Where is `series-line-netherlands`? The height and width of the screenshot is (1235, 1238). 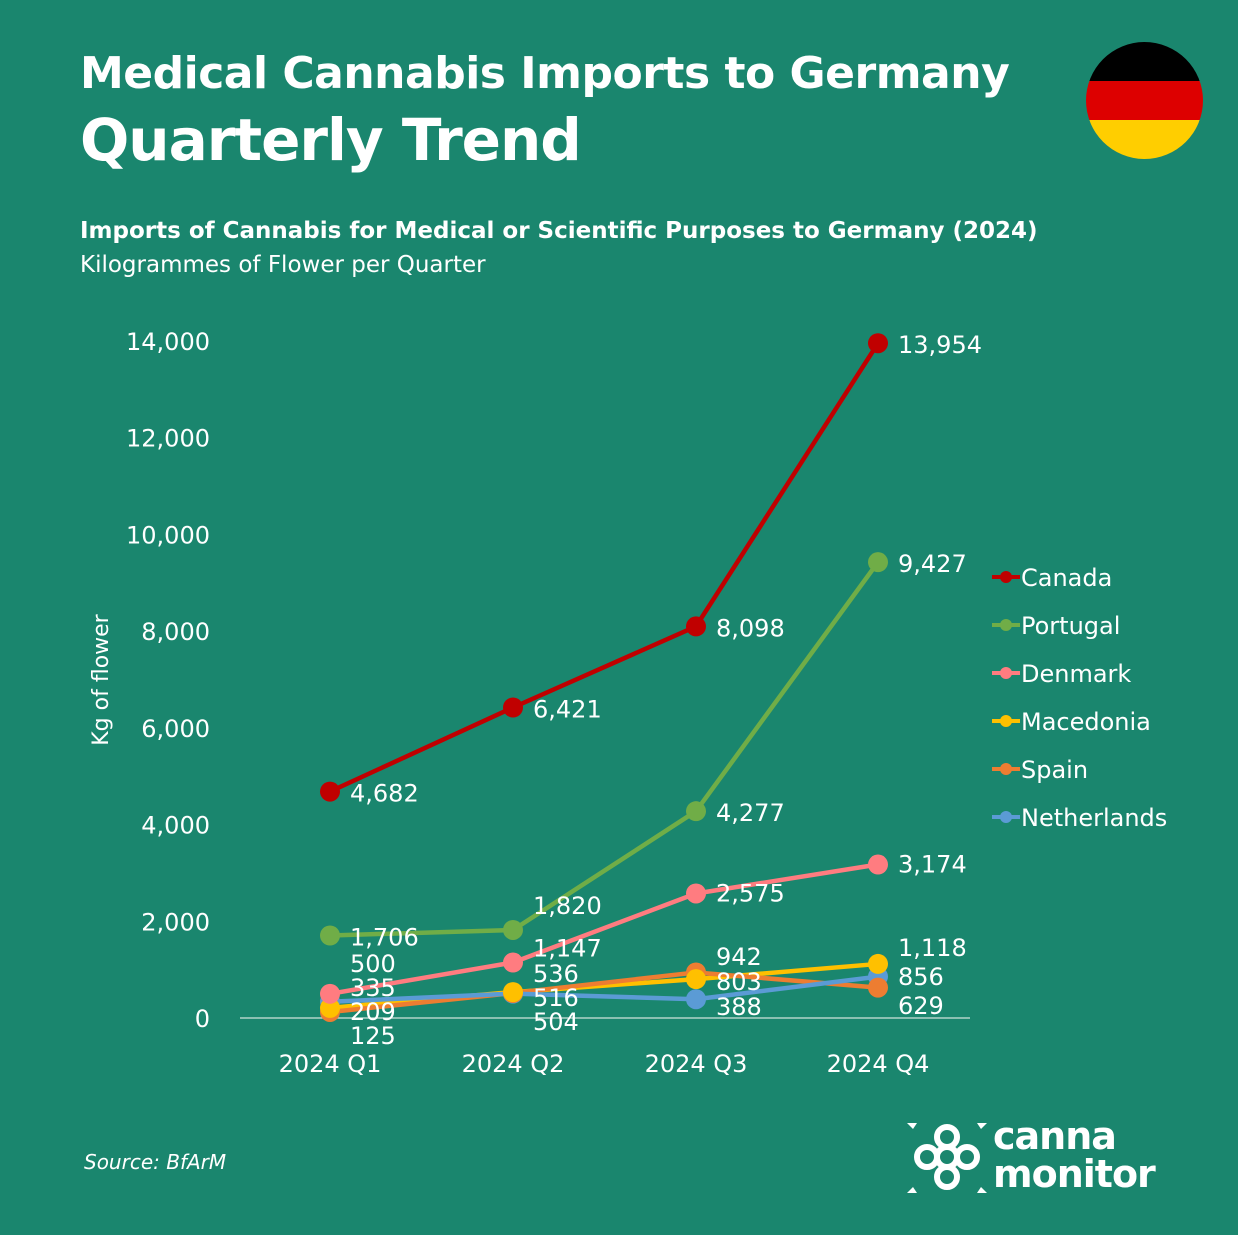 series-line-netherlands is located at coordinates (604, 989).